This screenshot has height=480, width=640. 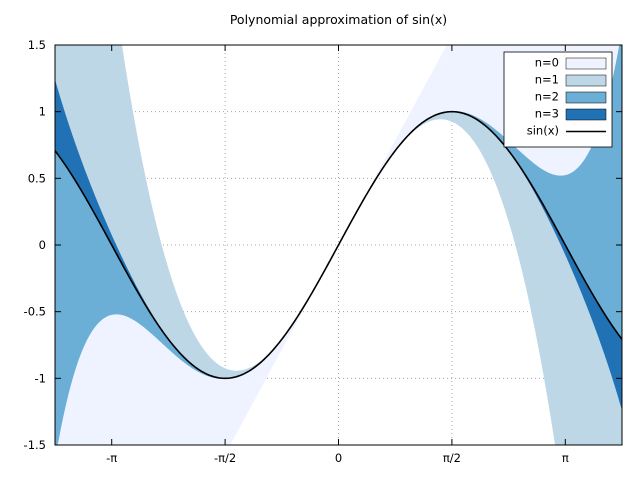 What do you see at coordinates (338, 19) in the screenshot?
I see `chart-title: Polynomial approximation of sin(x)` at bounding box center [338, 19].